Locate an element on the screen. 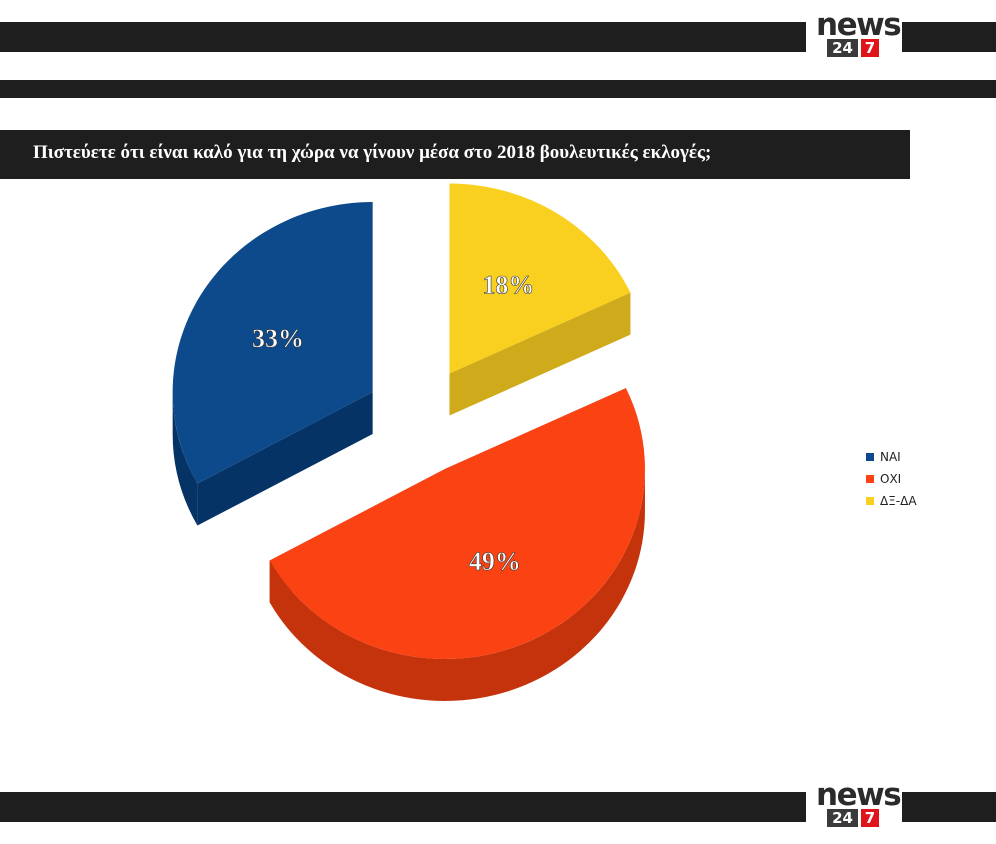 This screenshot has height=844, width=996. footer-bar-right is located at coordinates (949, 807).